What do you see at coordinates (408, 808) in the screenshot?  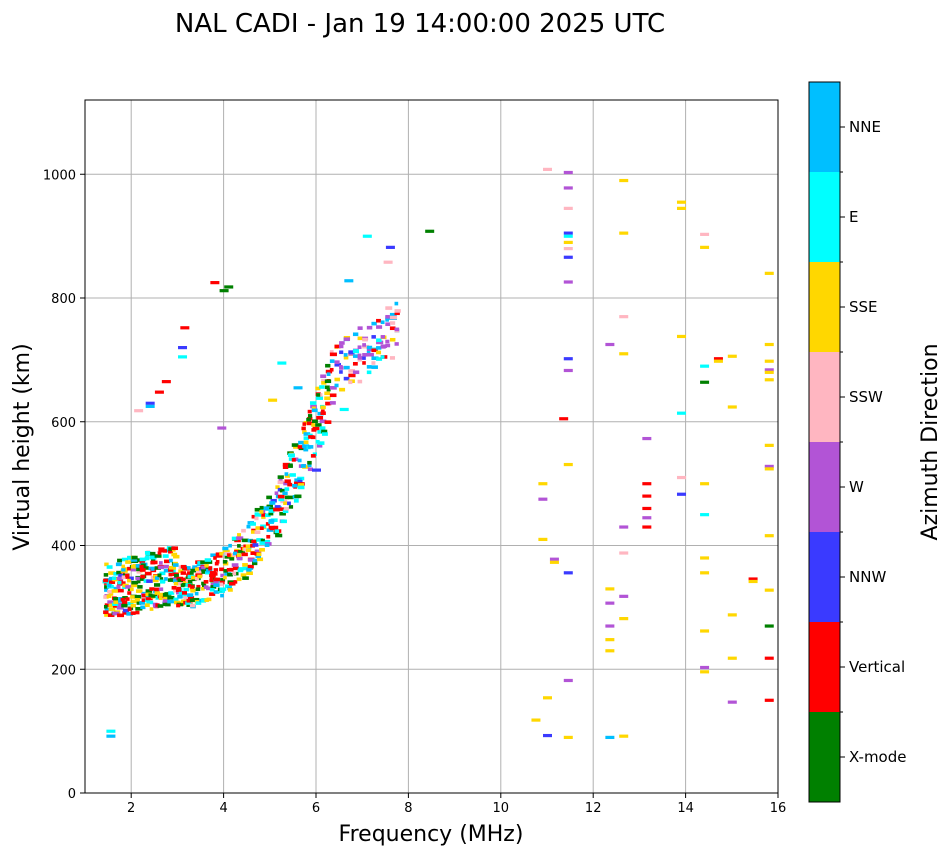 I see `x-tick-label: 8` at bounding box center [408, 808].